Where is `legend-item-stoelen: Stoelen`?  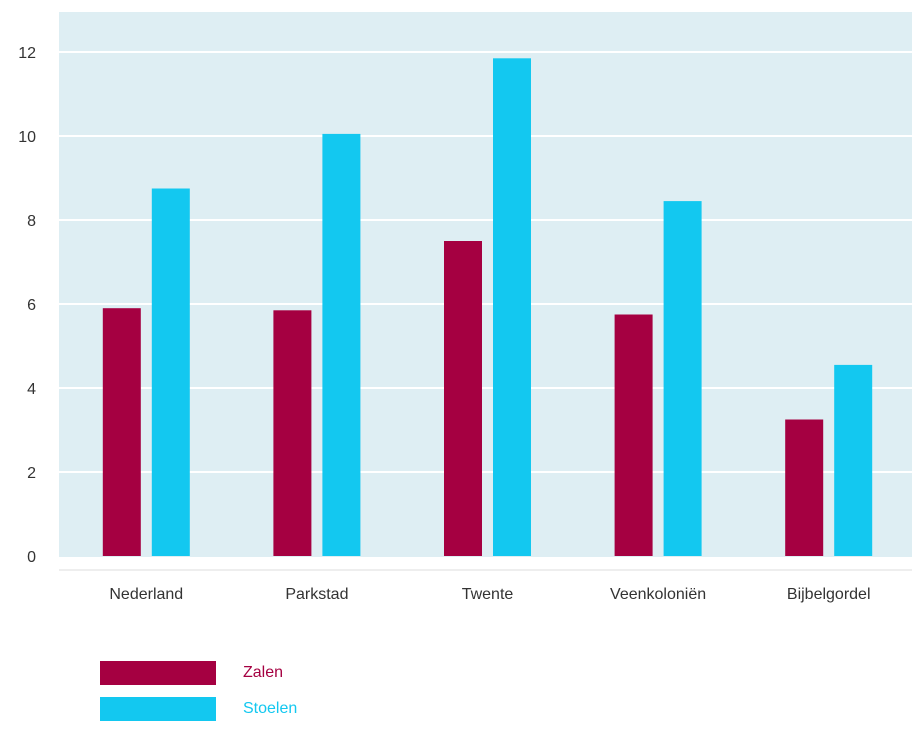 legend-item-stoelen: Stoelen is located at coordinates (198, 709).